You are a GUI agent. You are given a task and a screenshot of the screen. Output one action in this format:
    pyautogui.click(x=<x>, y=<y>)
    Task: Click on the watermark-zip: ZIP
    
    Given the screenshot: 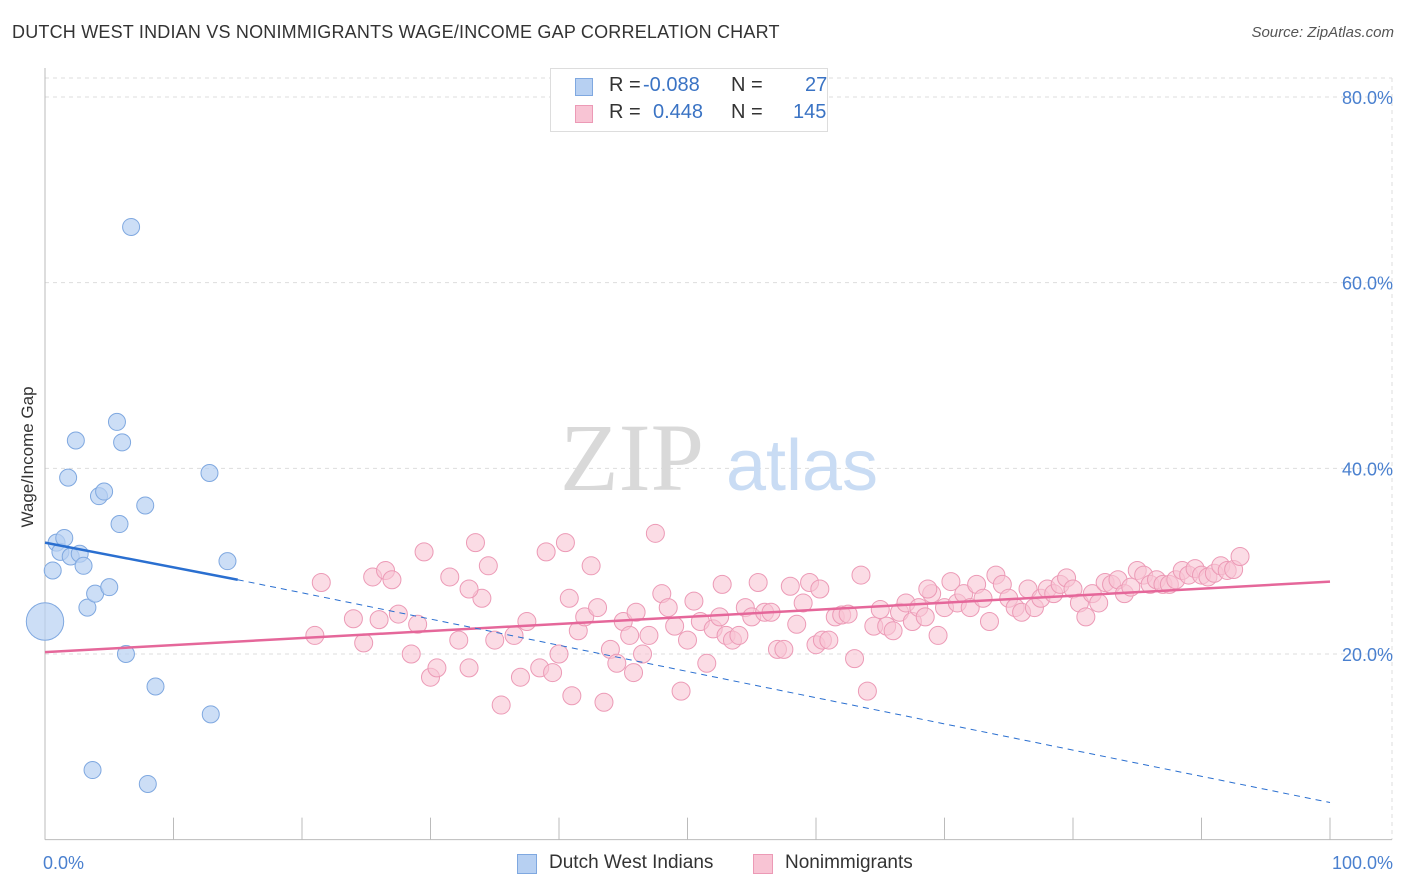 What is the action you would take?
    pyautogui.click(x=632, y=457)
    